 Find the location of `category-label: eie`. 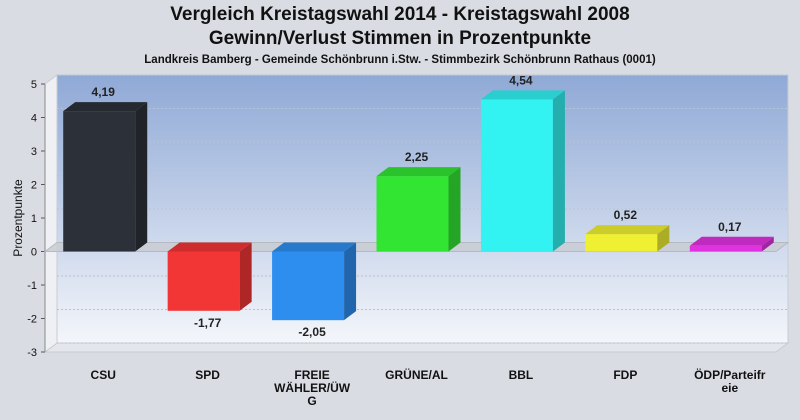

category-label: eie is located at coordinates (729, 388).